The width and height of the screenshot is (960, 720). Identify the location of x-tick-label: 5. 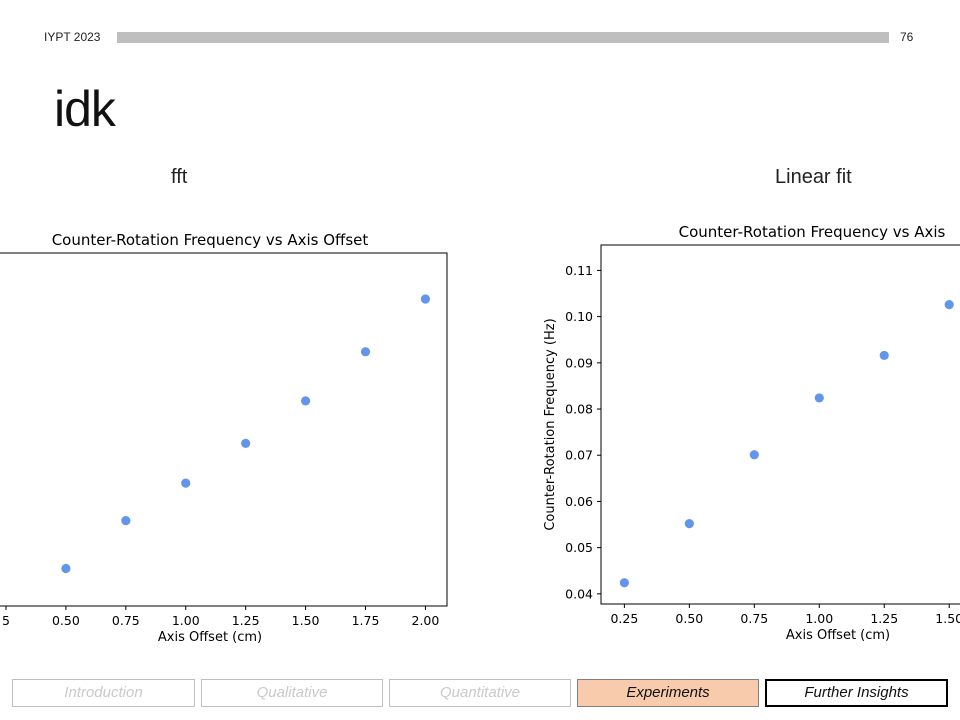
(6, 620).